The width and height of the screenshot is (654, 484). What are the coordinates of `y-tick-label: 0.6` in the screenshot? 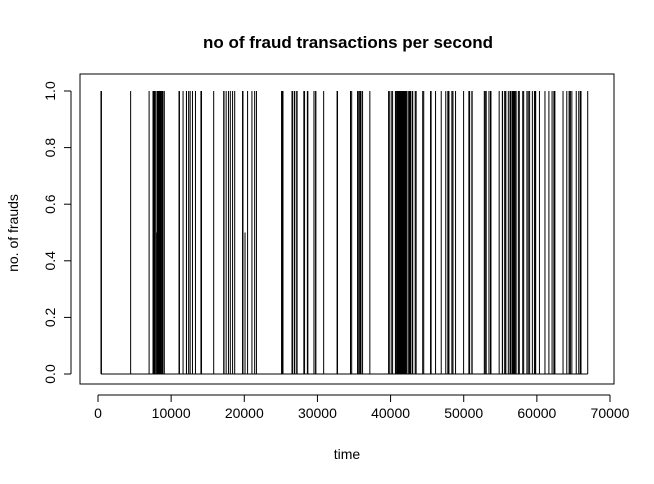 It's located at (50, 204).